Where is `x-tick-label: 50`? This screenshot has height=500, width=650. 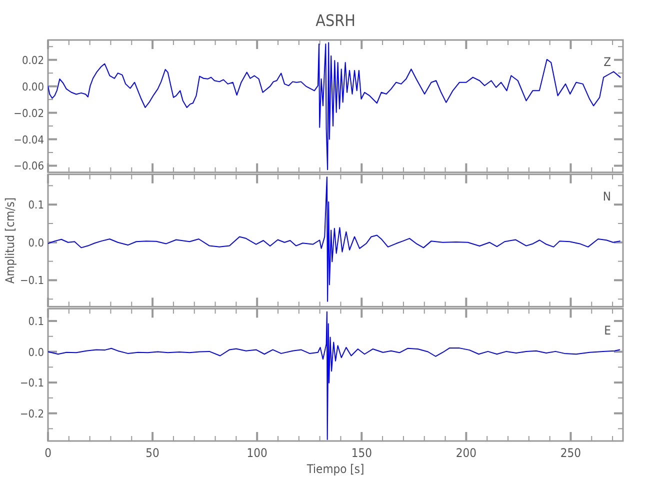 x-tick-label: 50 is located at coordinates (153, 453).